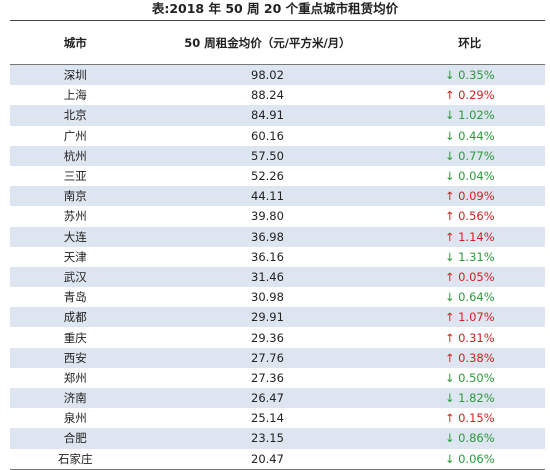 The height and width of the screenshot is (470, 550). What do you see at coordinates (75, 297) in the screenshot?
I see `city: 青岛` at bounding box center [75, 297].